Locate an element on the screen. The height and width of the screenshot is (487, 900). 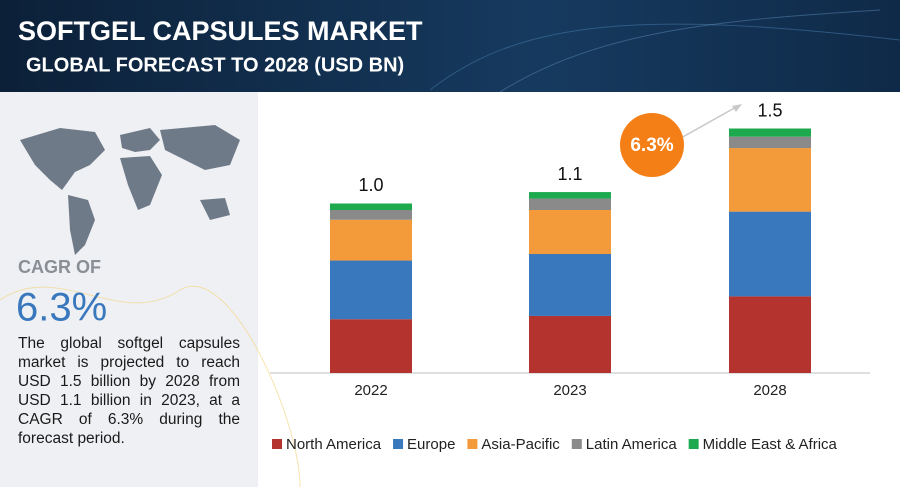
x-tick-label: 2022 is located at coordinates (370, 390).